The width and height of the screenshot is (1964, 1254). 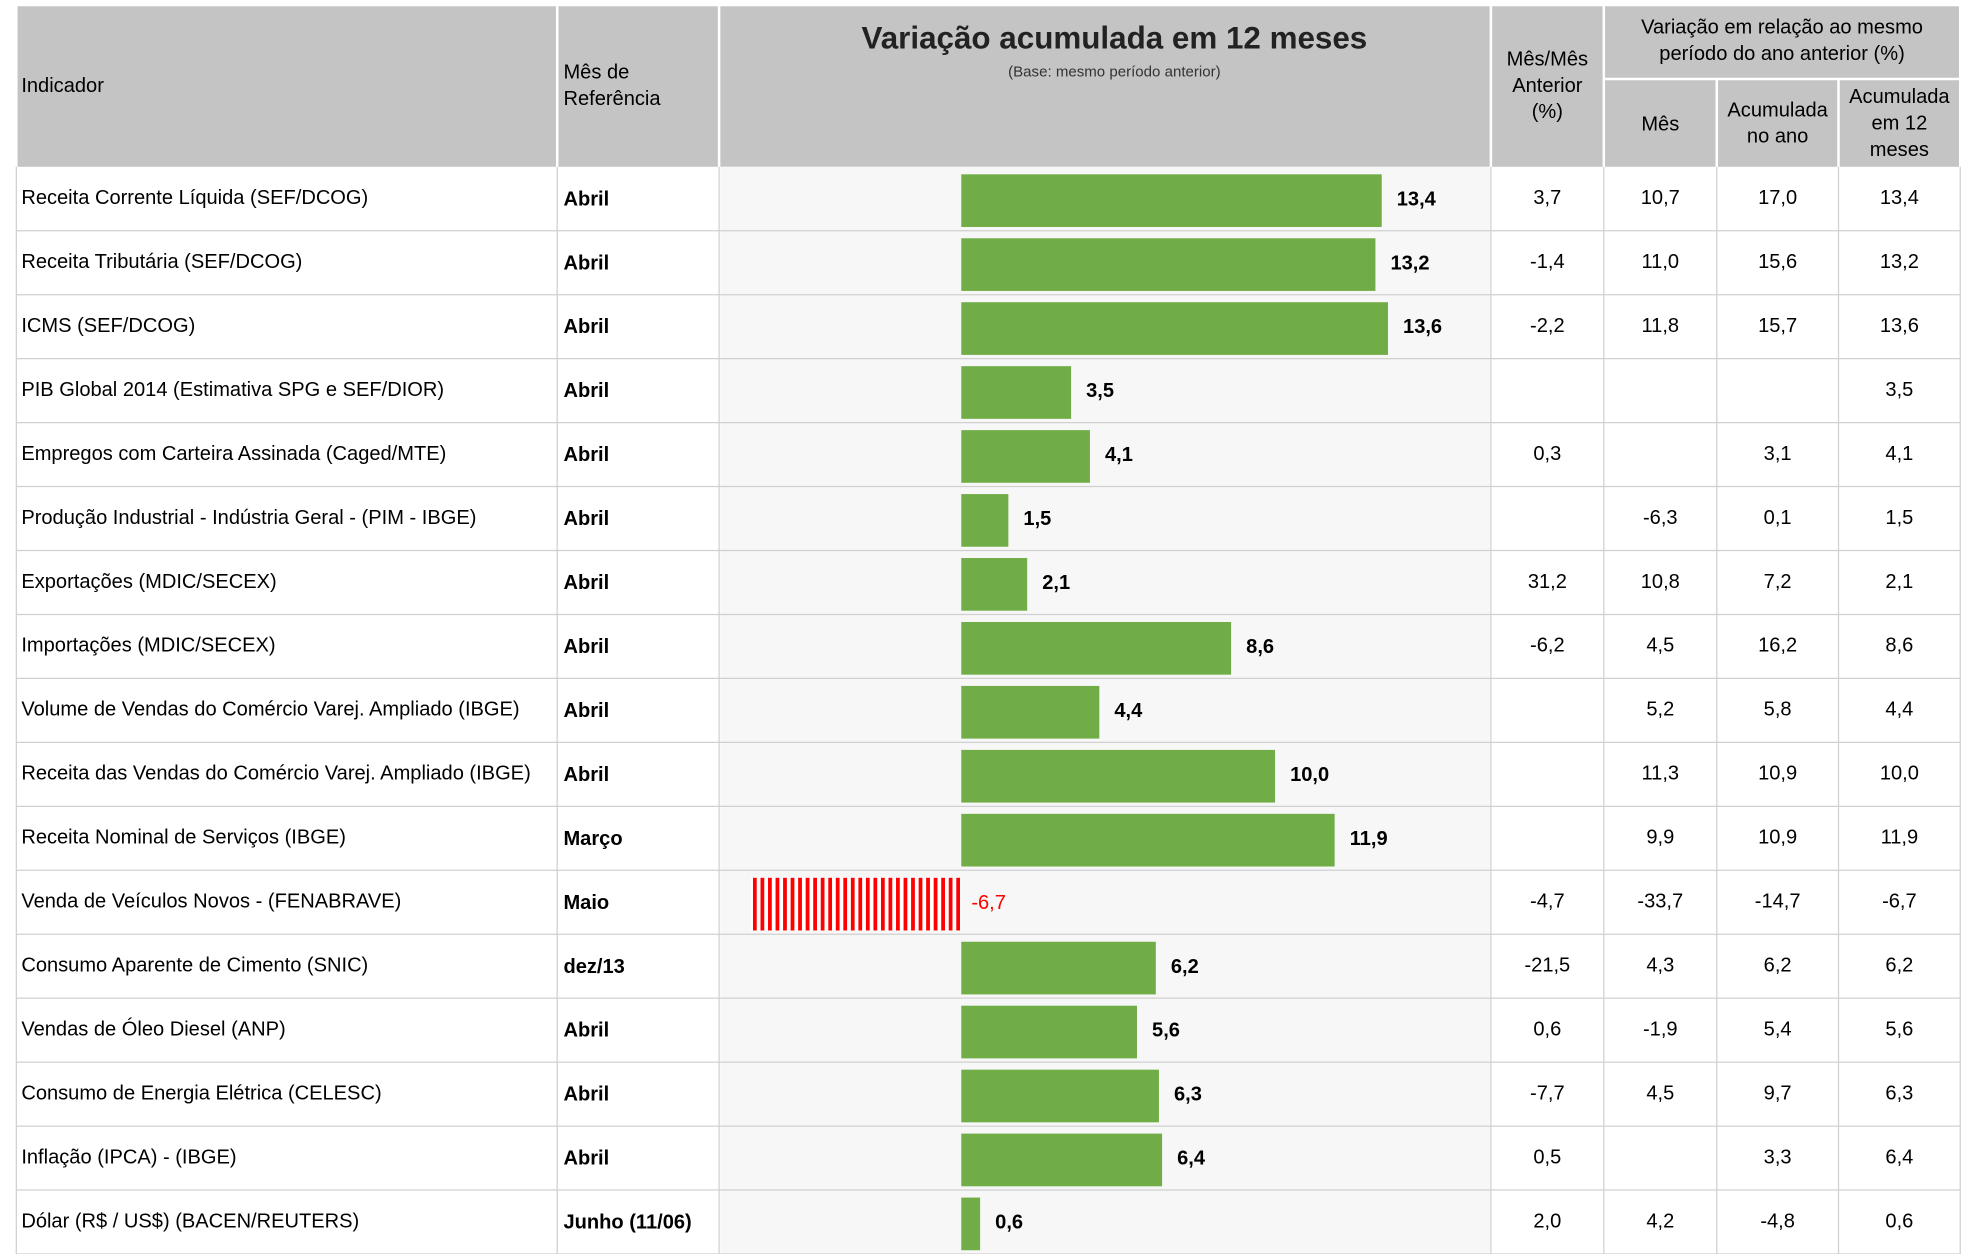 What do you see at coordinates (1777, 838) in the screenshot?
I see `cell: 10,9` at bounding box center [1777, 838].